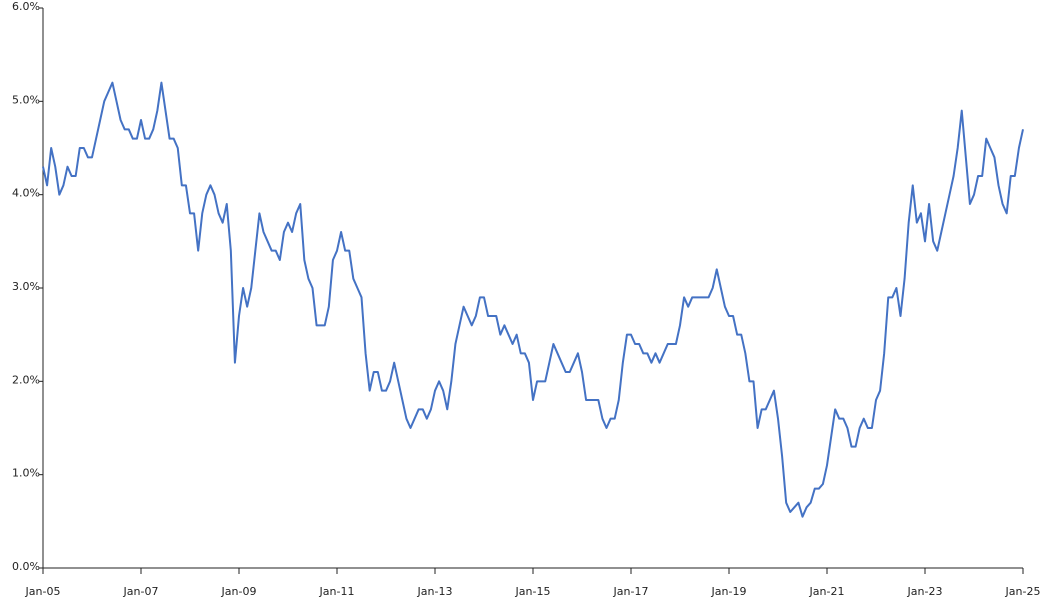 The height and width of the screenshot is (600, 1045). Describe the element at coordinates (26, 566) in the screenshot. I see `y-tick-label: 0.0%` at that location.